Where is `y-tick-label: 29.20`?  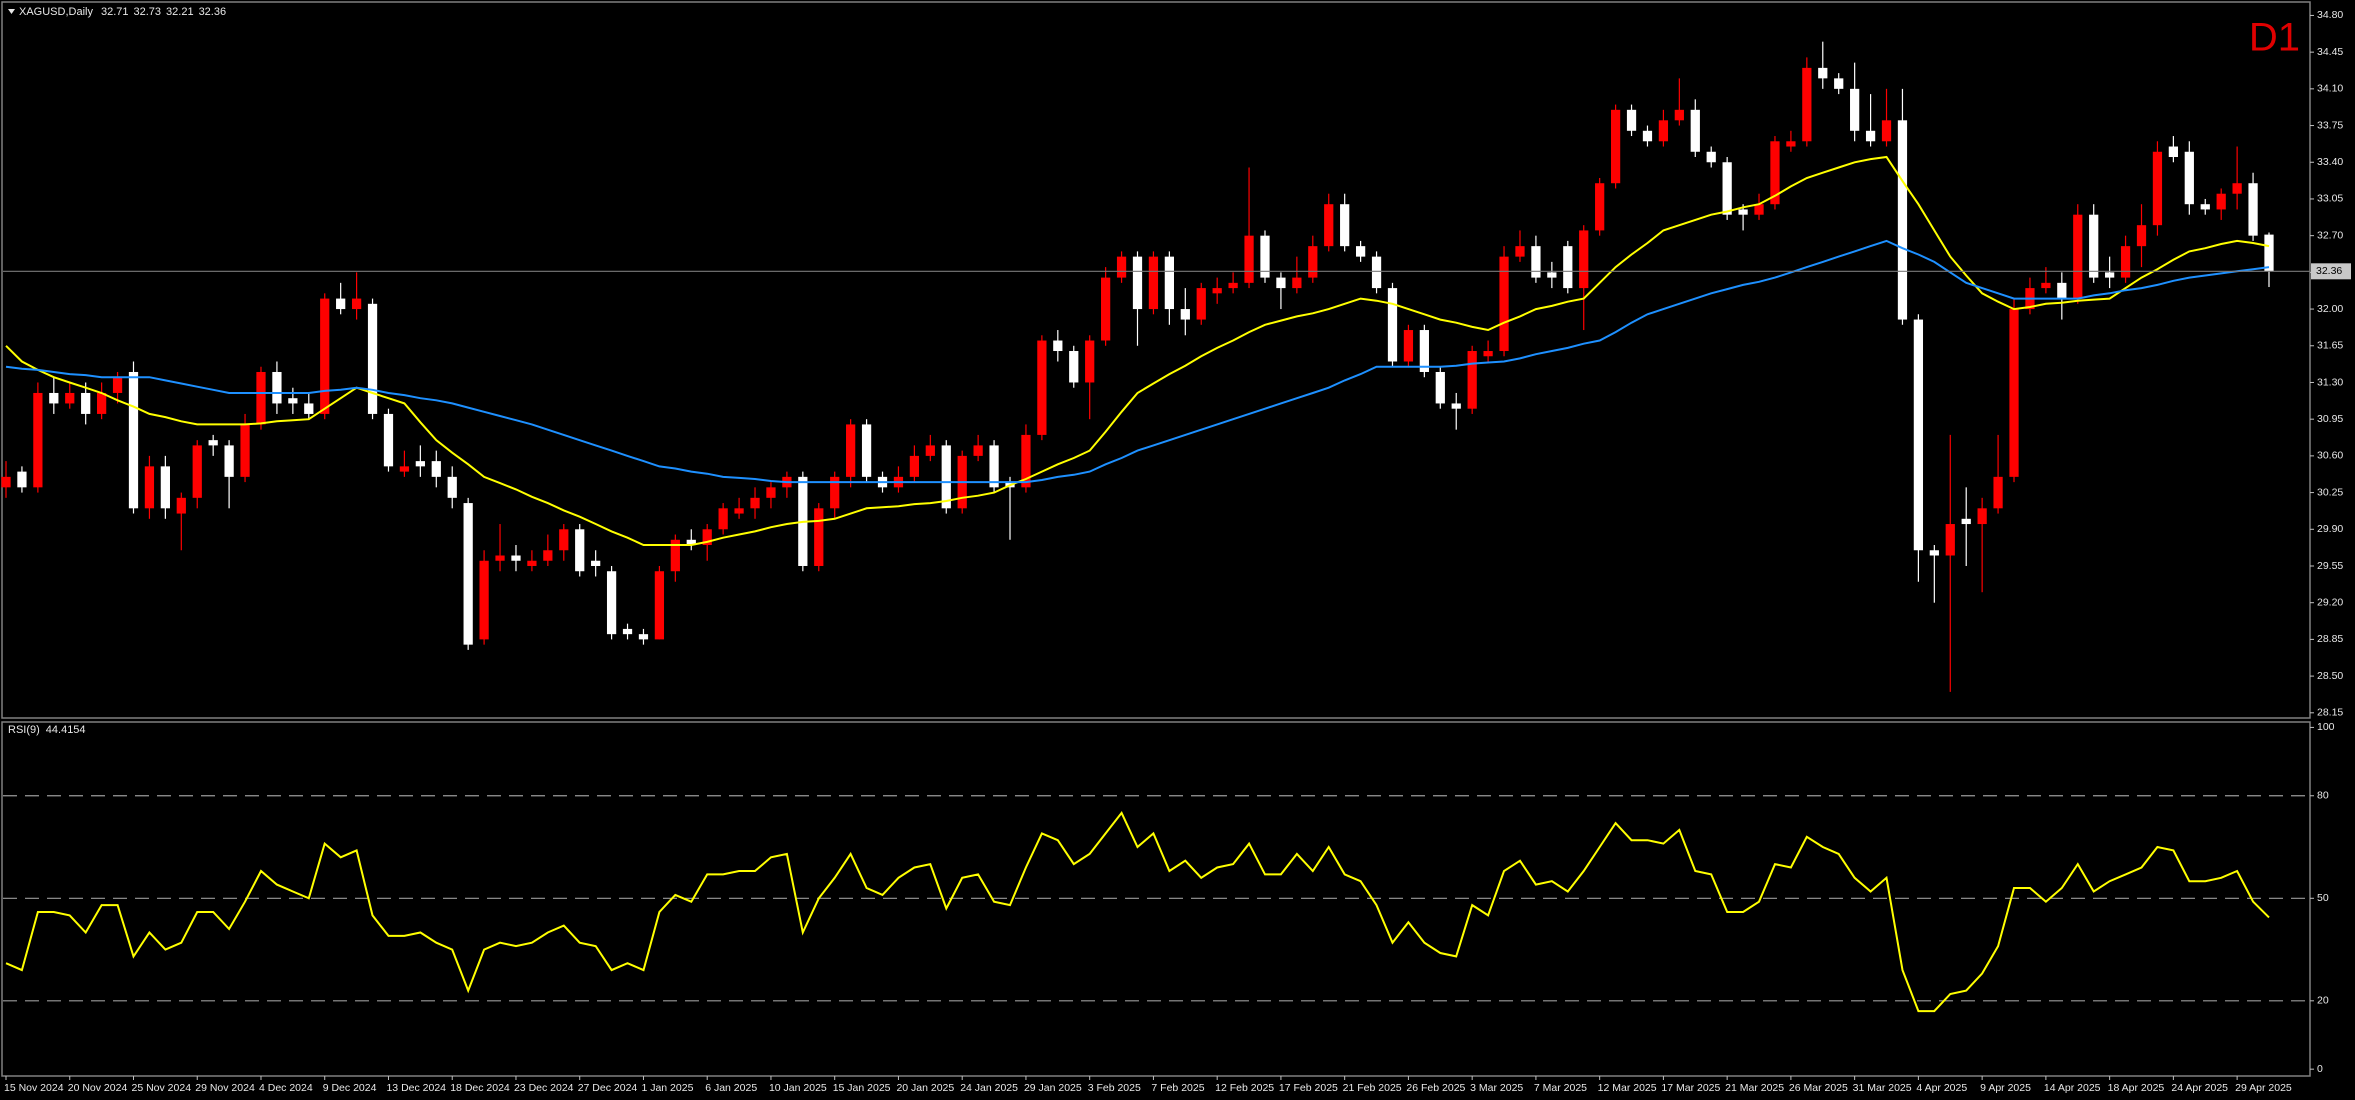 y-tick-label: 29.20 is located at coordinates (2330, 602).